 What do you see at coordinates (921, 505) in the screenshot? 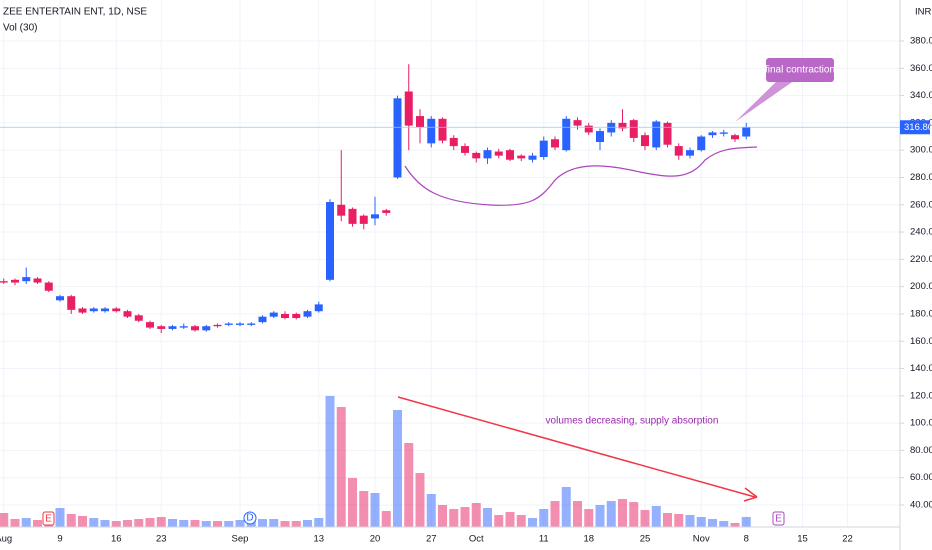
I see `y-tick-label: 40.00` at bounding box center [921, 505].